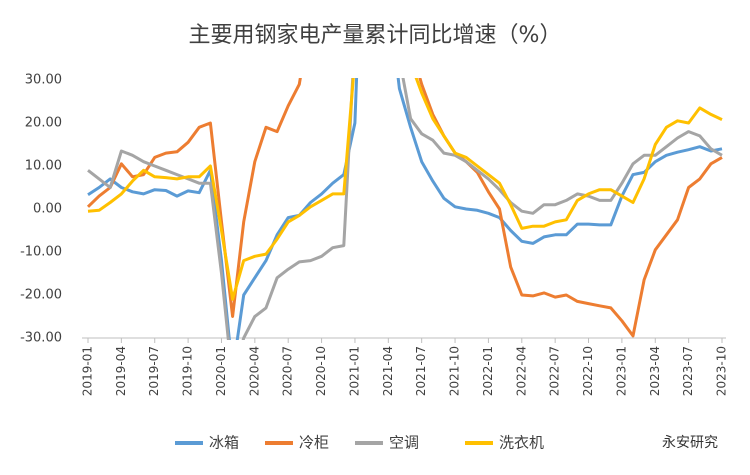 The height and width of the screenshot is (475, 750). Describe the element at coordinates (41, 295) in the screenshot. I see `y-tick-label: -20.00` at that location.